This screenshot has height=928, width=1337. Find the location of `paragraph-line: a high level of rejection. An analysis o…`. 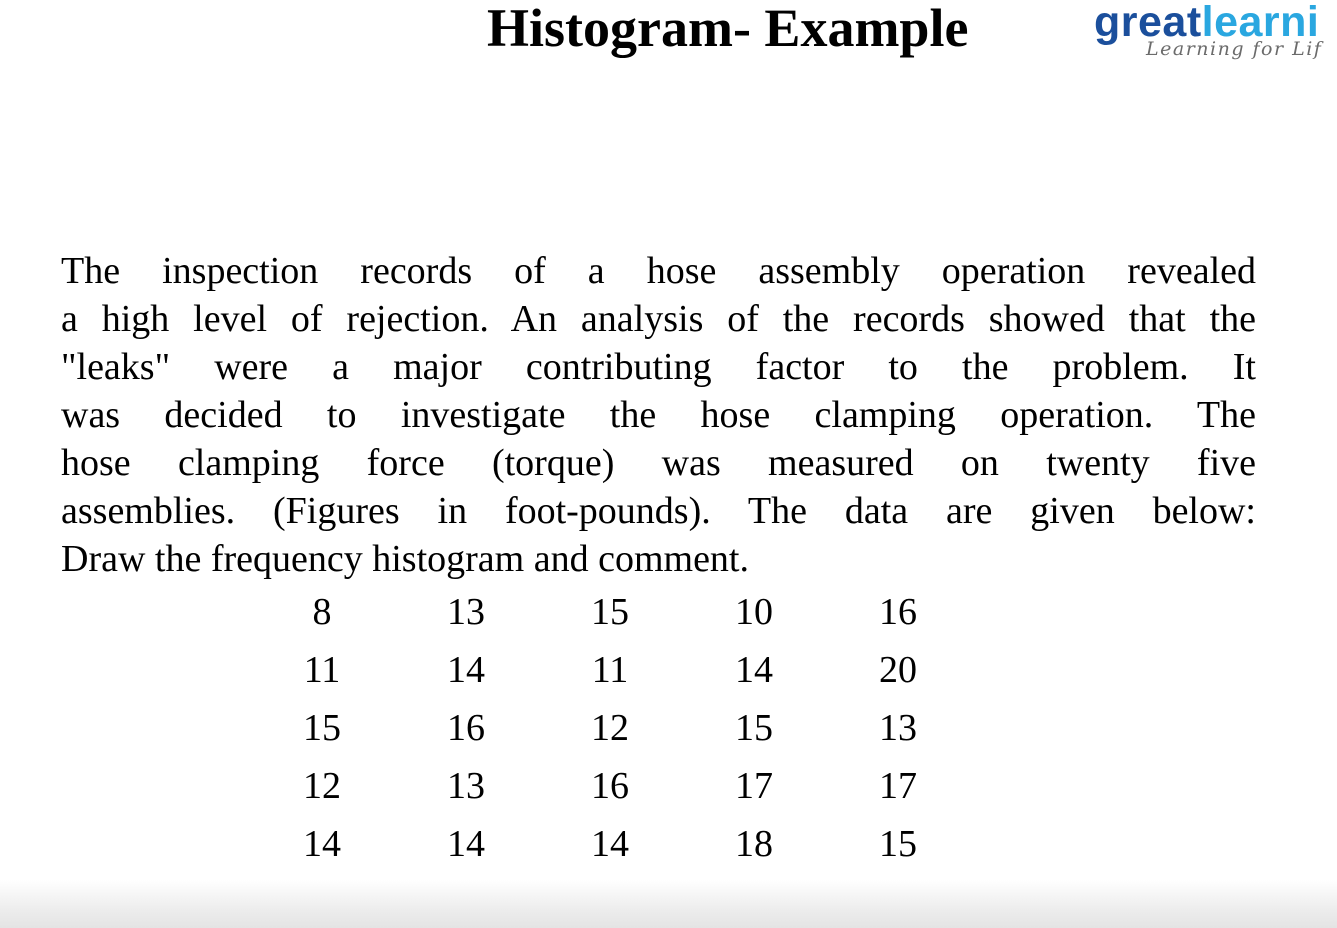

paragraph-line: a high level of rejection. An analysis o… is located at coordinates (658, 319).